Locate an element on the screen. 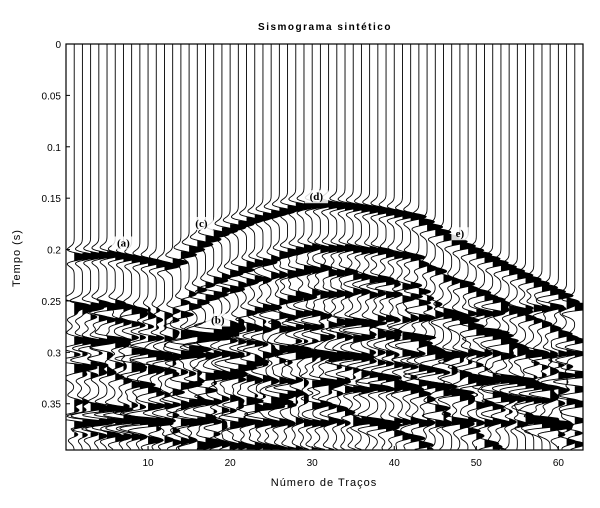 The width and height of the screenshot is (600, 508). annotation-label: (a) is located at coordinates (123, 243).